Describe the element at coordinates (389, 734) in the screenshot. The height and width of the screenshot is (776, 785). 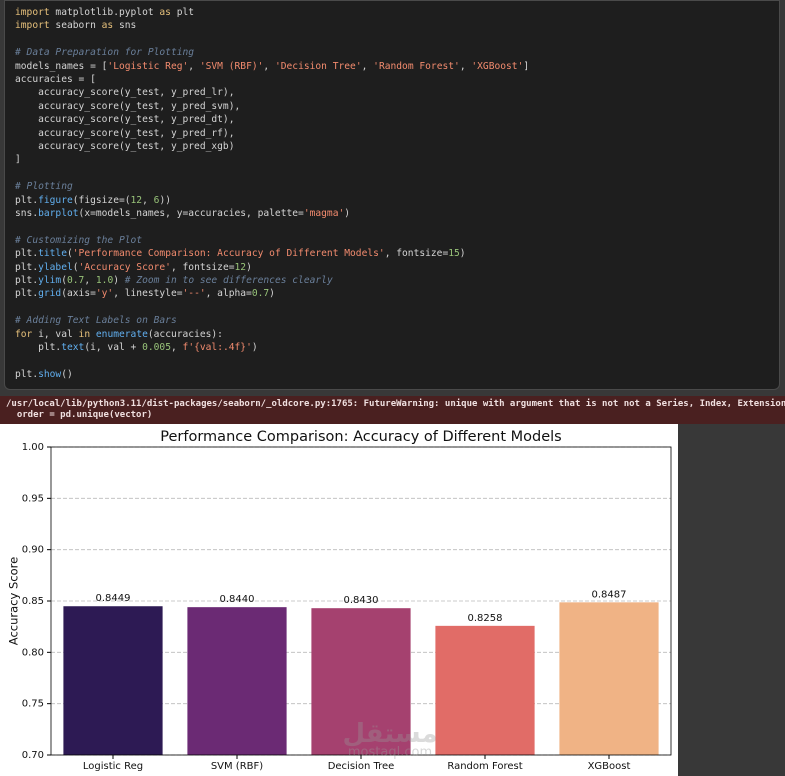
I see `watermark: مستقل` at that location.